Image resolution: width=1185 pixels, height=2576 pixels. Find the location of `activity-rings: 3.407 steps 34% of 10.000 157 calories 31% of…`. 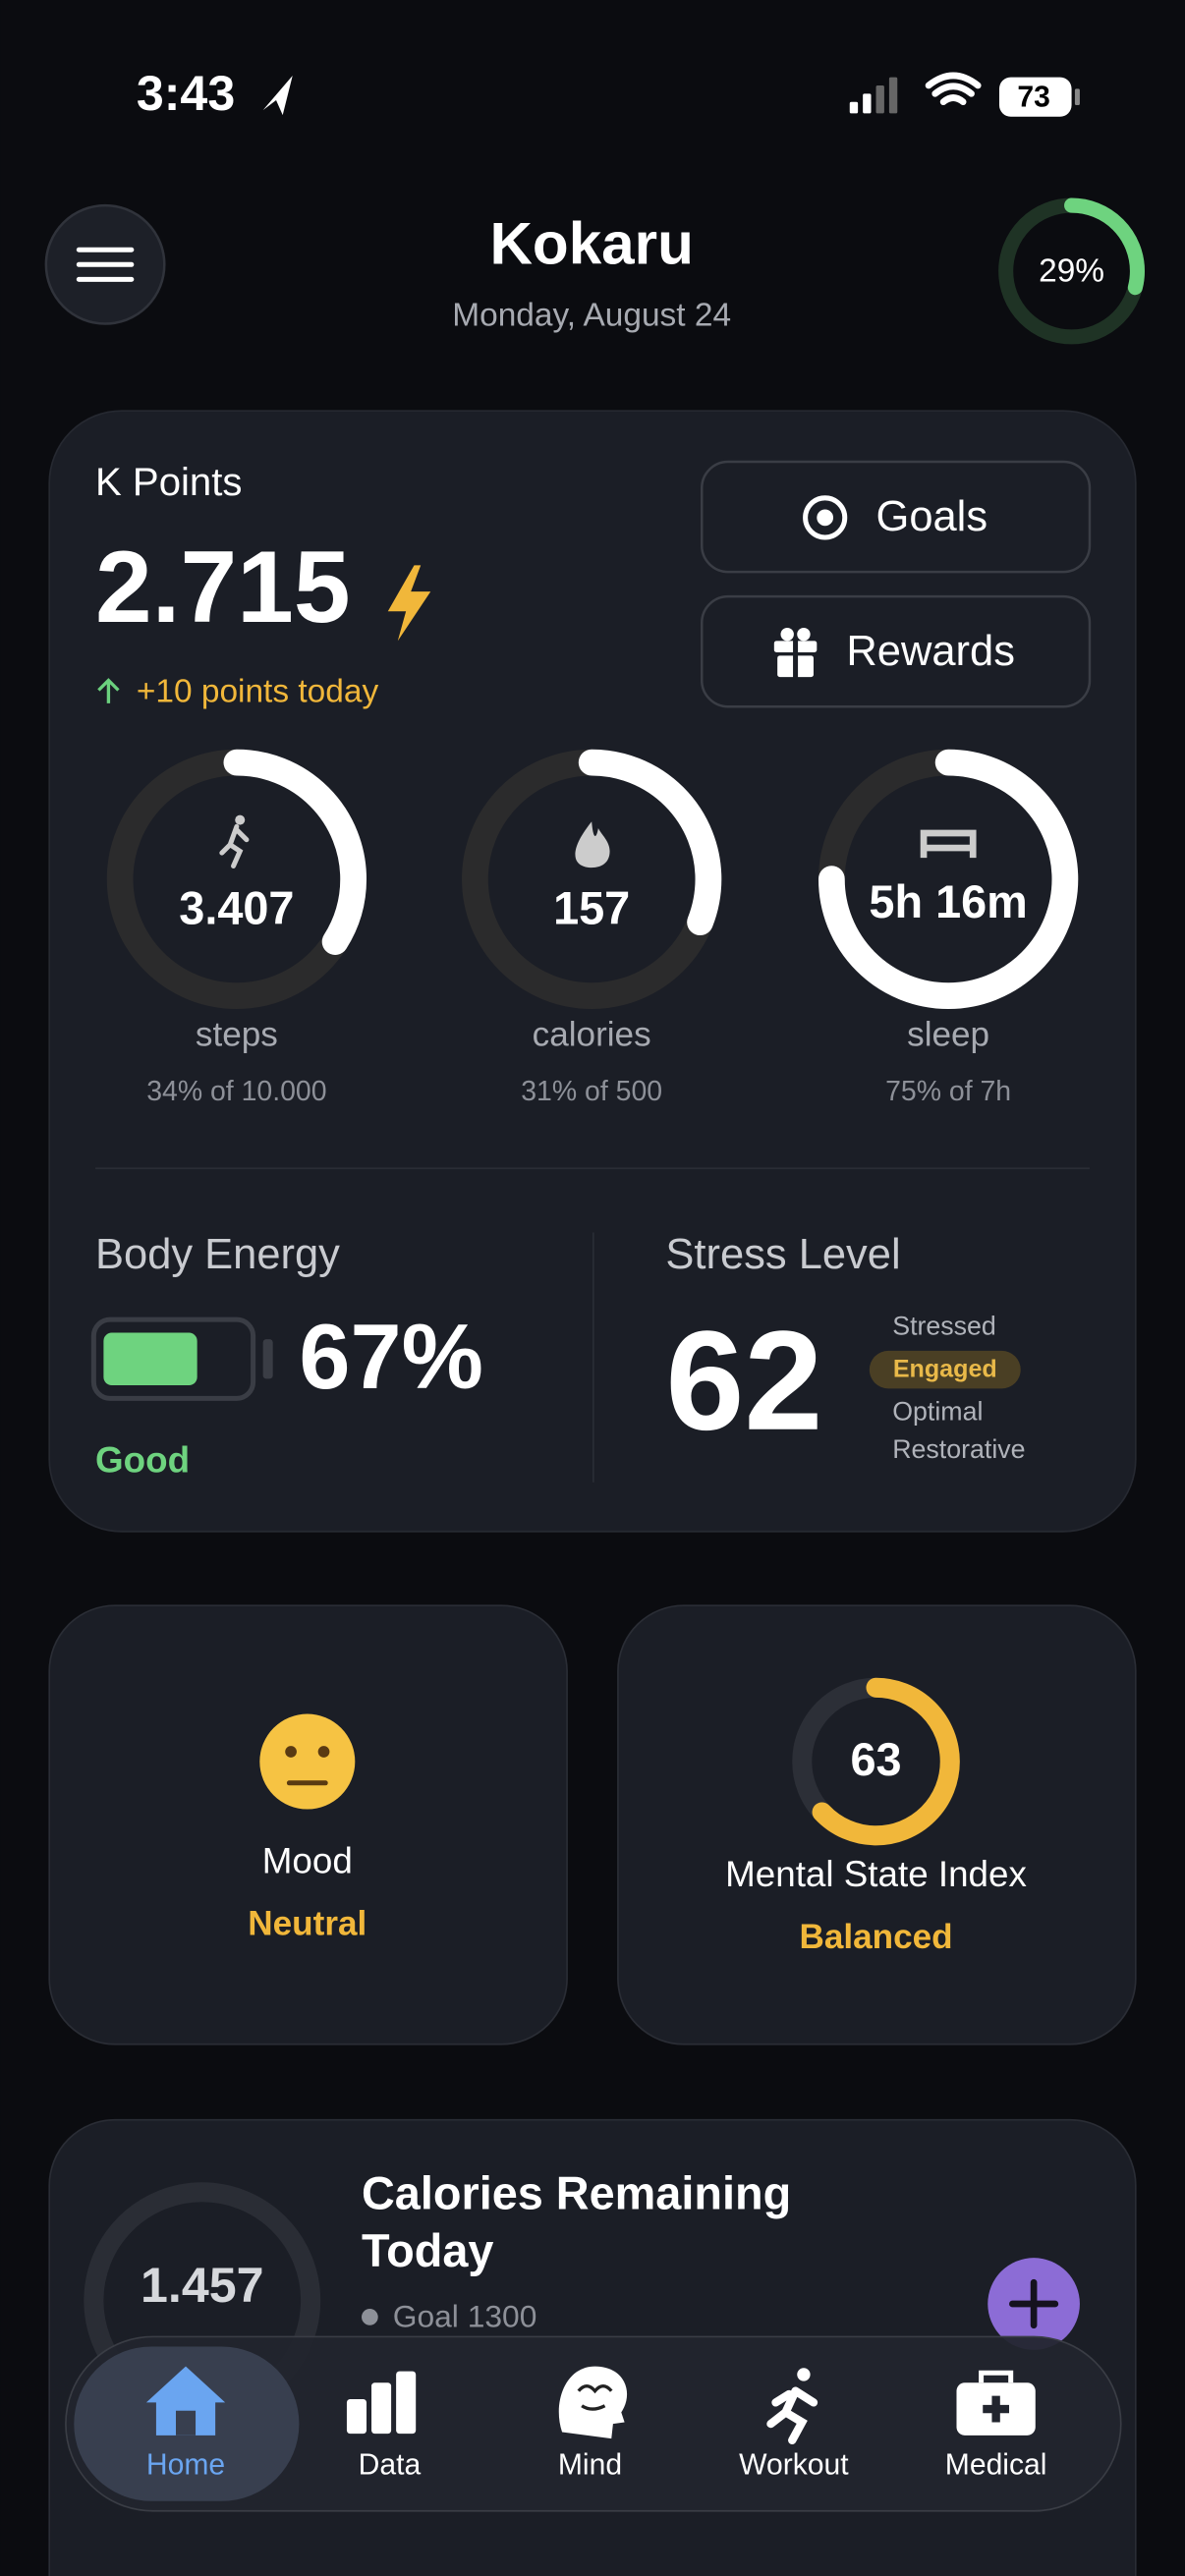

activity-rings: 3.407 steps 34% of 10.000 157 calories 31% of… is located at coordinates (592, 928).